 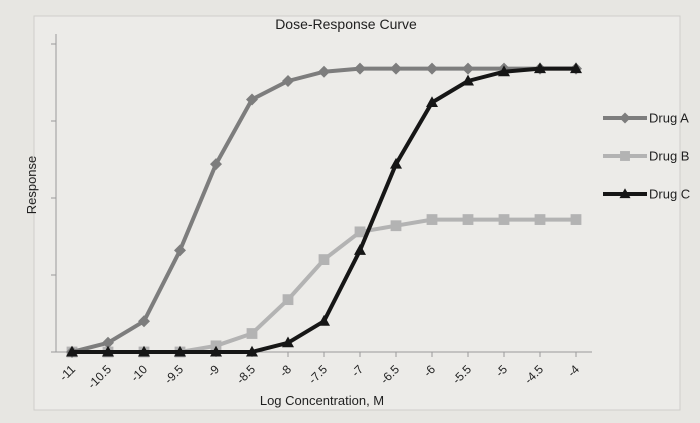 What do you see at coordinates (669, 156) in the screenshot?
I see `legend-label-drug-b: Drug B` at bounding box center [669, 156].